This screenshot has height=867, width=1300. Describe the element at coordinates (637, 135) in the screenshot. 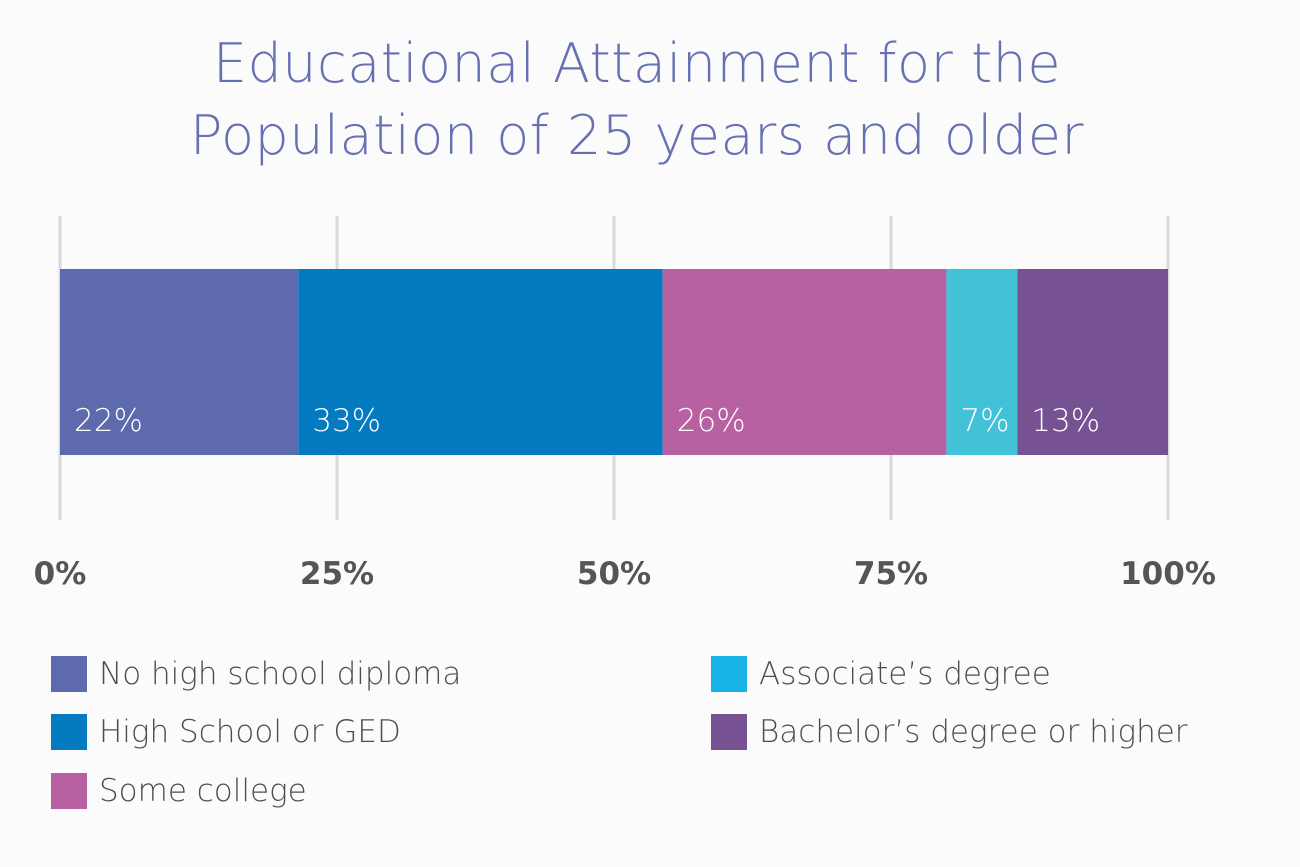

I see `chart-title-line-2: Population of 25 years and older` at that location.